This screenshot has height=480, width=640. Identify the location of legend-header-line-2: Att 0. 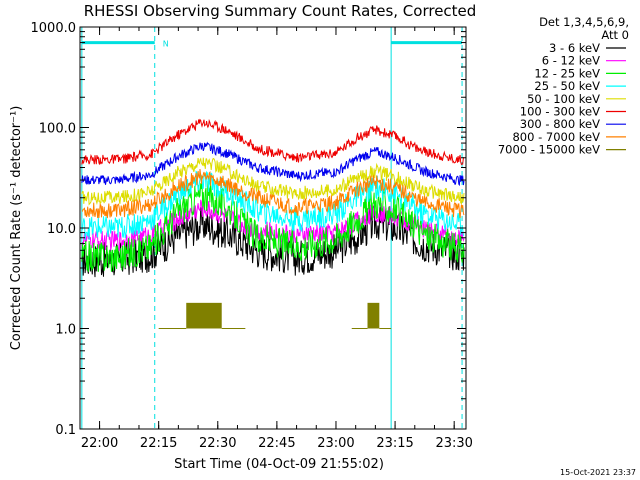
(615, 35).